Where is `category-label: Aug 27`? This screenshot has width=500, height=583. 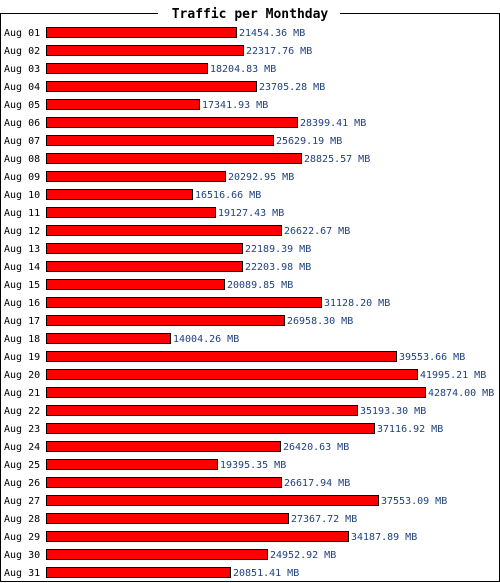
category-label: Aug 27 is located at coordinates (22, 501).